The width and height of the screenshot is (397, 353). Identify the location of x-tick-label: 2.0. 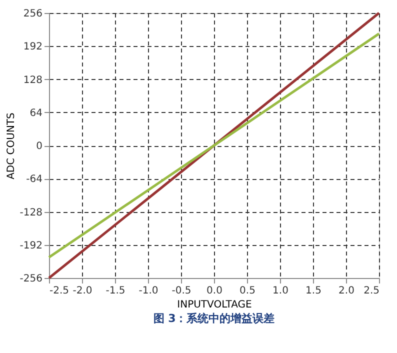
(346, 291).